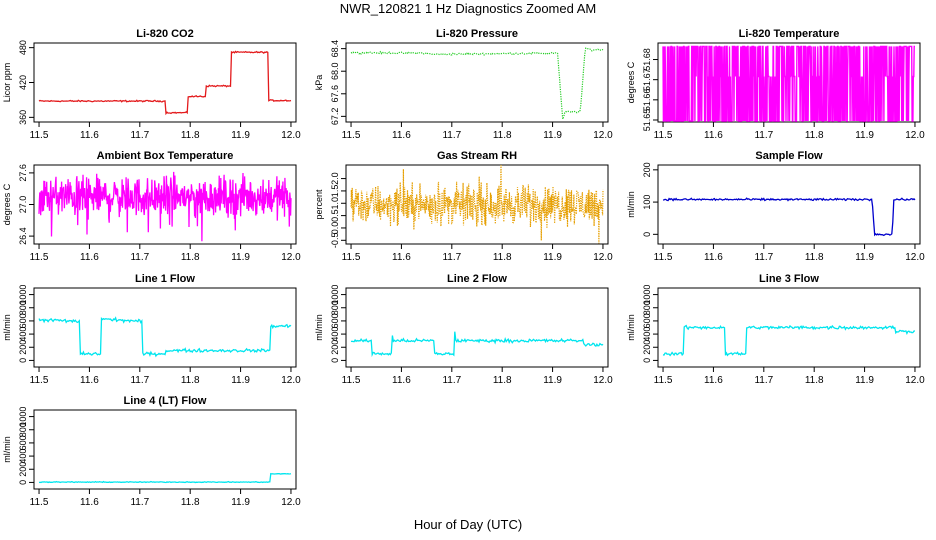  Describe the element at coordinates (789, 279) in the screenshot. I see `panel-title: Line 3 Flow` at that location.